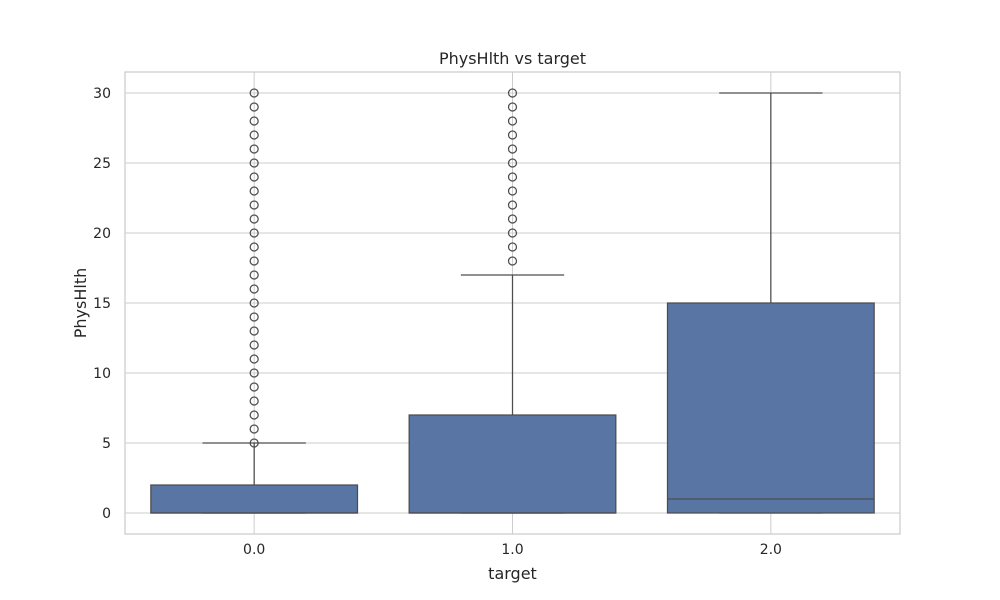 The image size is (1000, 600). What do you see at coordinates (254, 550) in the screenshot?
I see `x-tick-label: 0.0` at bounding box center [254, 550].